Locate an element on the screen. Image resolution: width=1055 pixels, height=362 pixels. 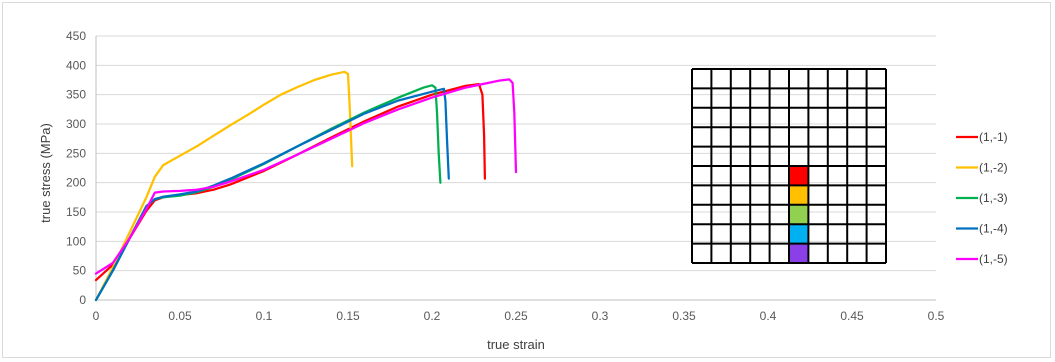
y-tick-label: 350 is located at coordinates (76, 95).